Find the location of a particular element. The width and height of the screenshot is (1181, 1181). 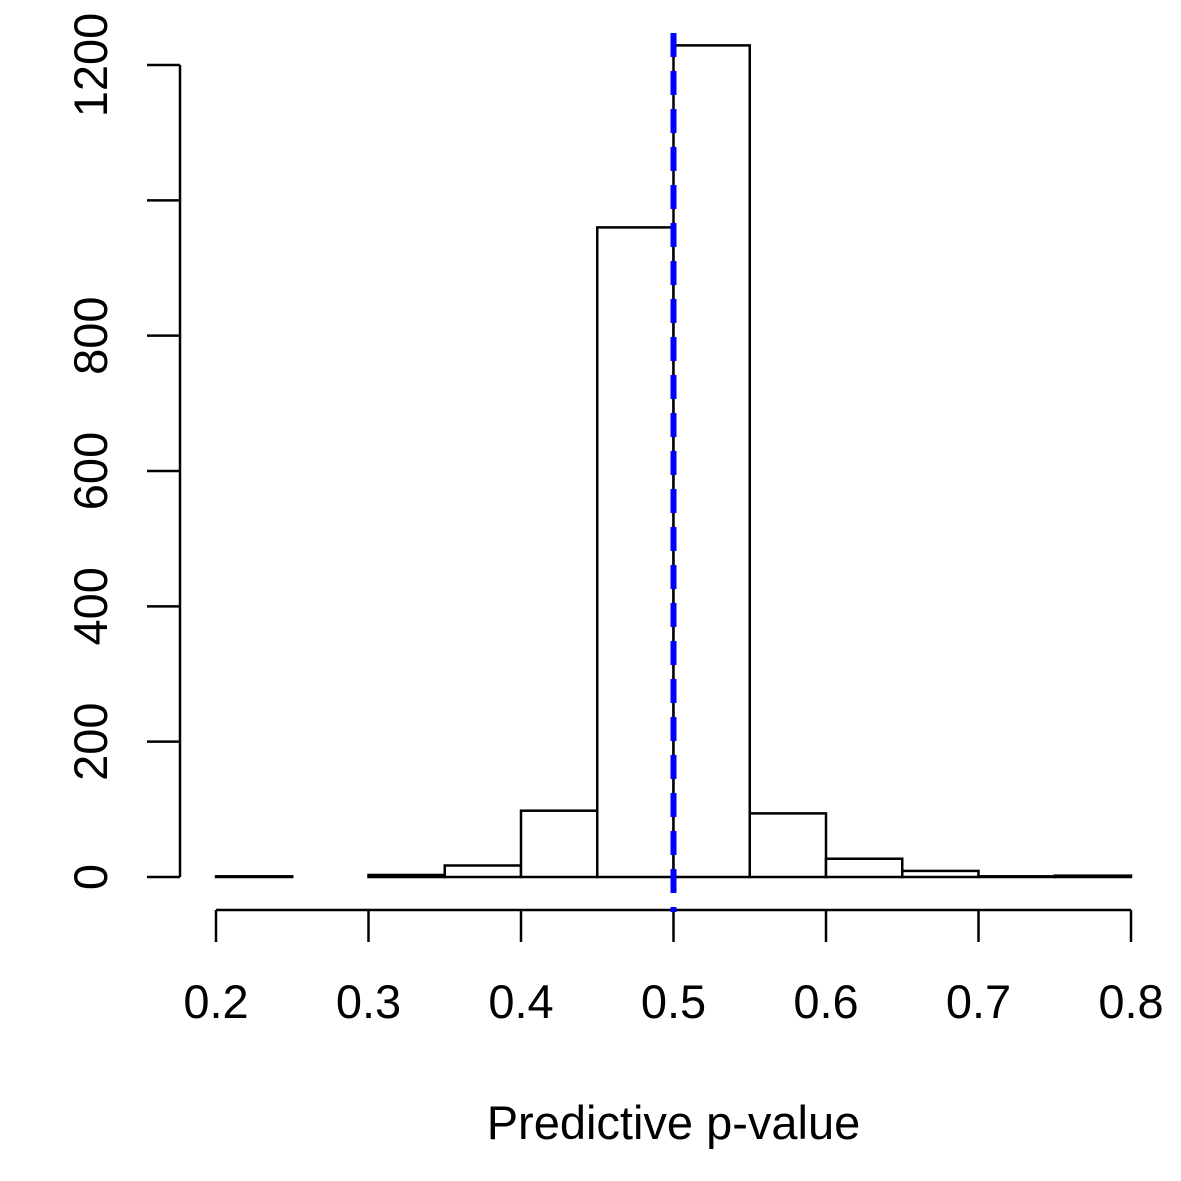

x-tick-label: 0.2 is located at coordinates (215, 1001).